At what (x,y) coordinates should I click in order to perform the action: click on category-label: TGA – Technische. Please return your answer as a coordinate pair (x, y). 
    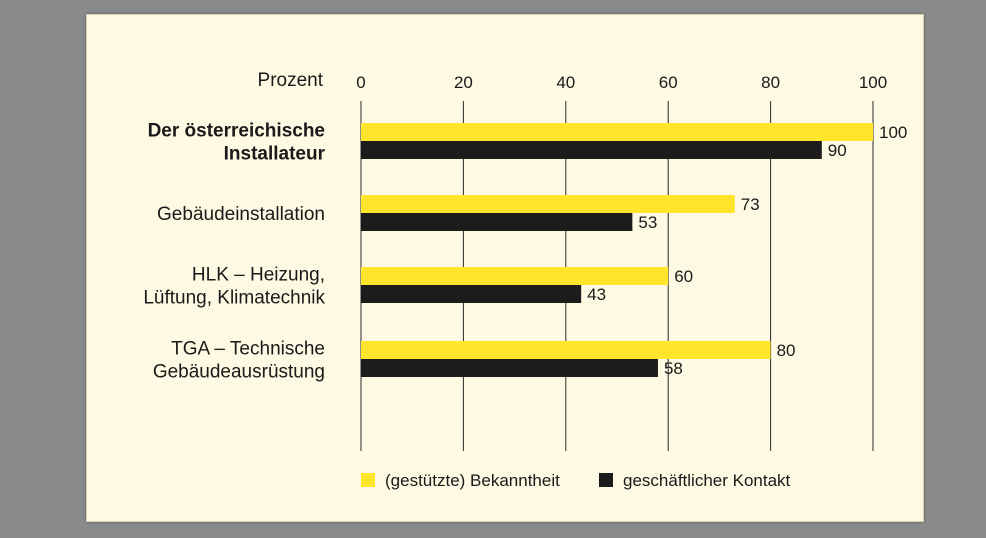
    Looking at the image, I should click on (248, 349).